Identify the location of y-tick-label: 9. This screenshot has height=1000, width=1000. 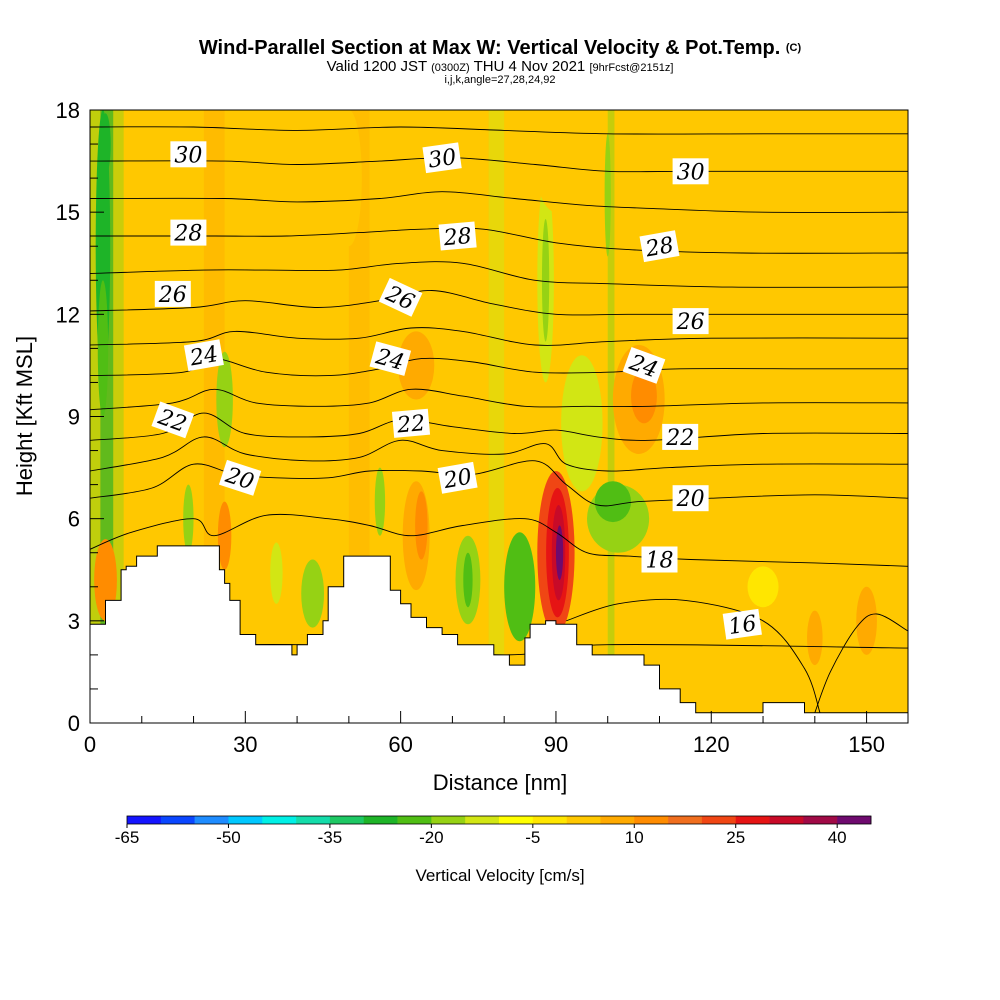
(74, 417).